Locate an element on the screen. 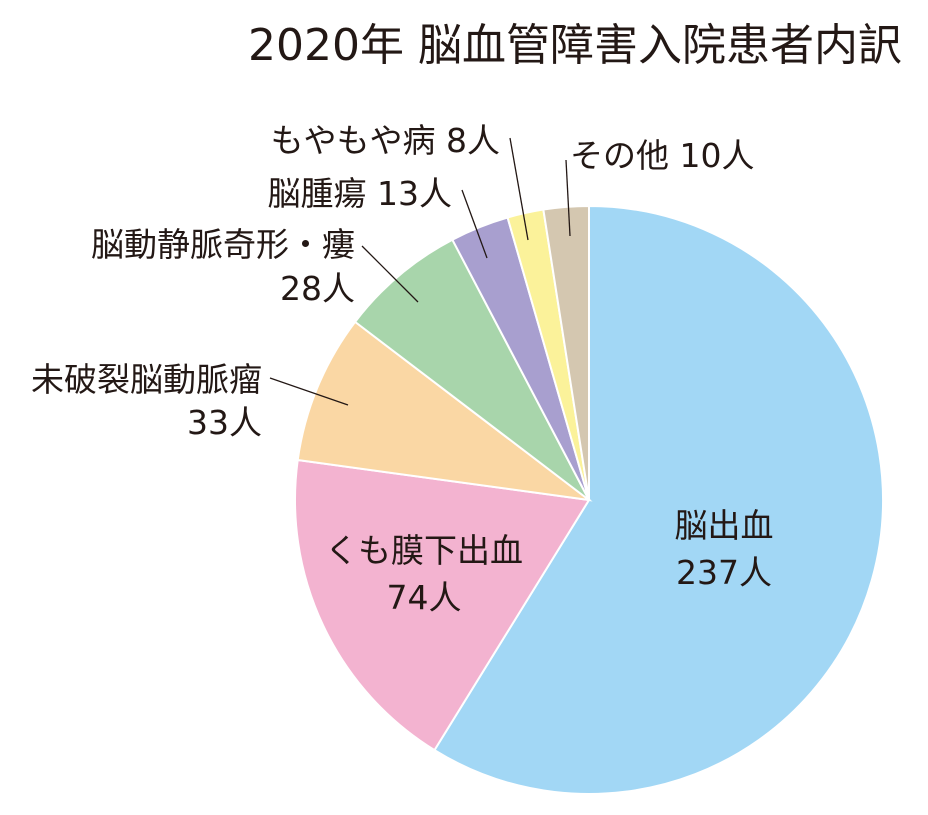 This screenshot has height=815, width=928. label-name-miharetsu: 未破裂脳動脈瘤 is located at coordinates (146, 379).